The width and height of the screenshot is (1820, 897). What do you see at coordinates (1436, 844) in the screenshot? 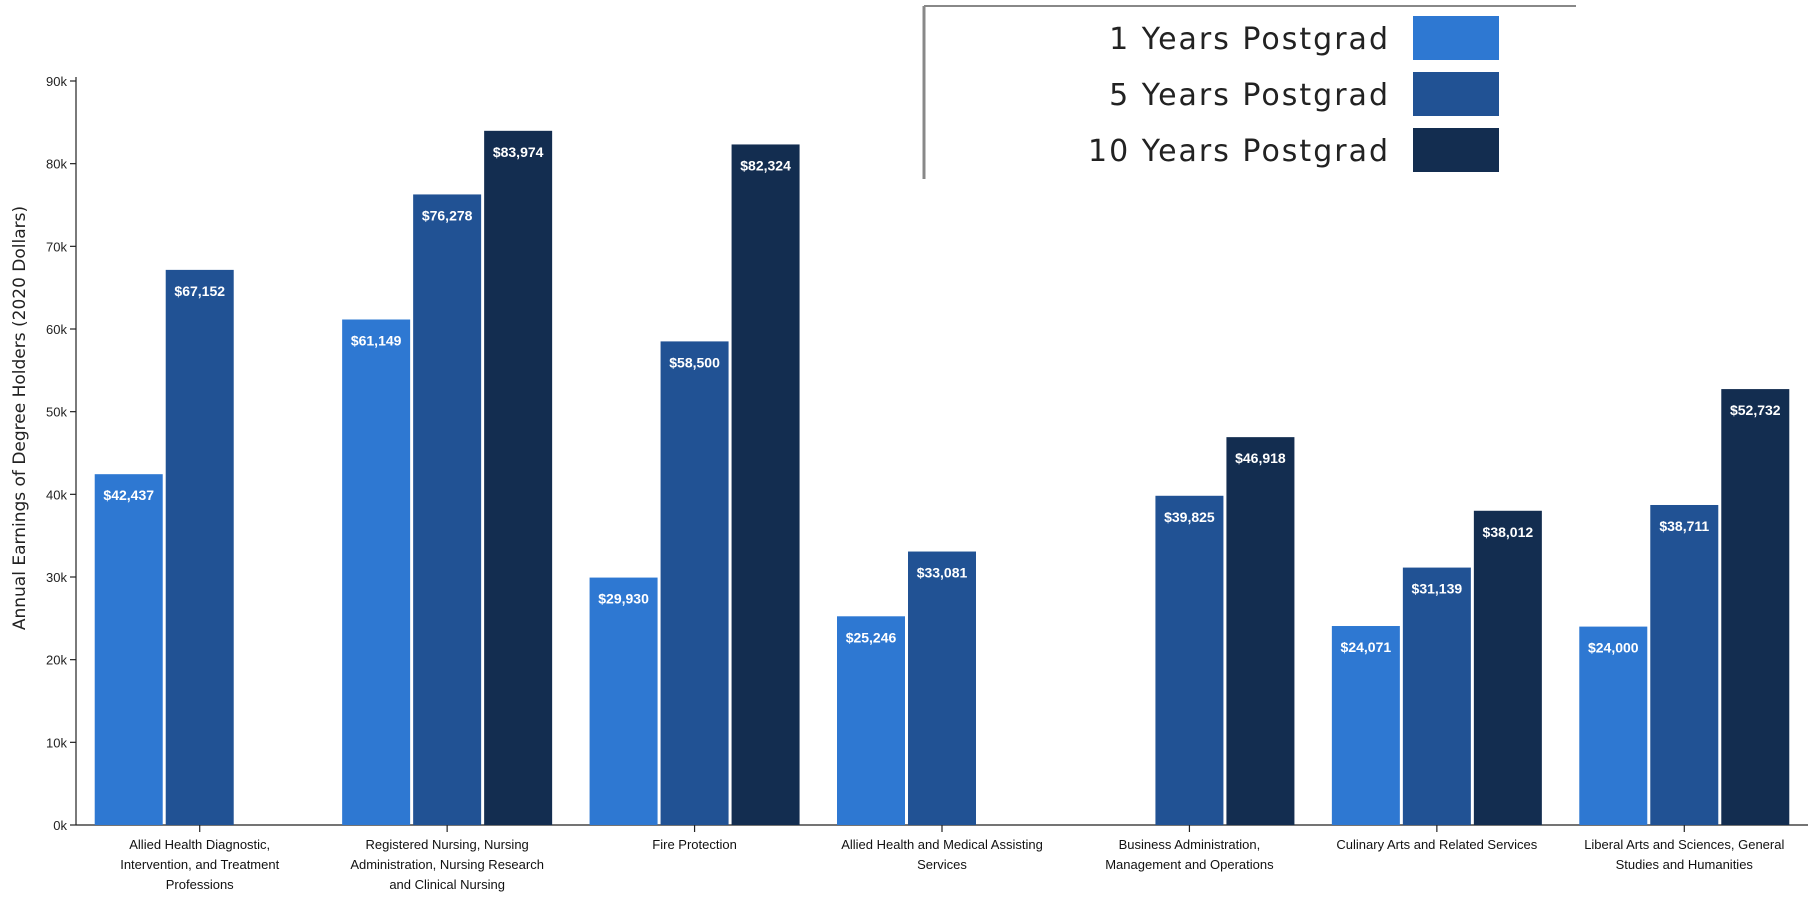
I see `category-label: Culinary Arts and Related Services` at bounding box center [1436, 844].